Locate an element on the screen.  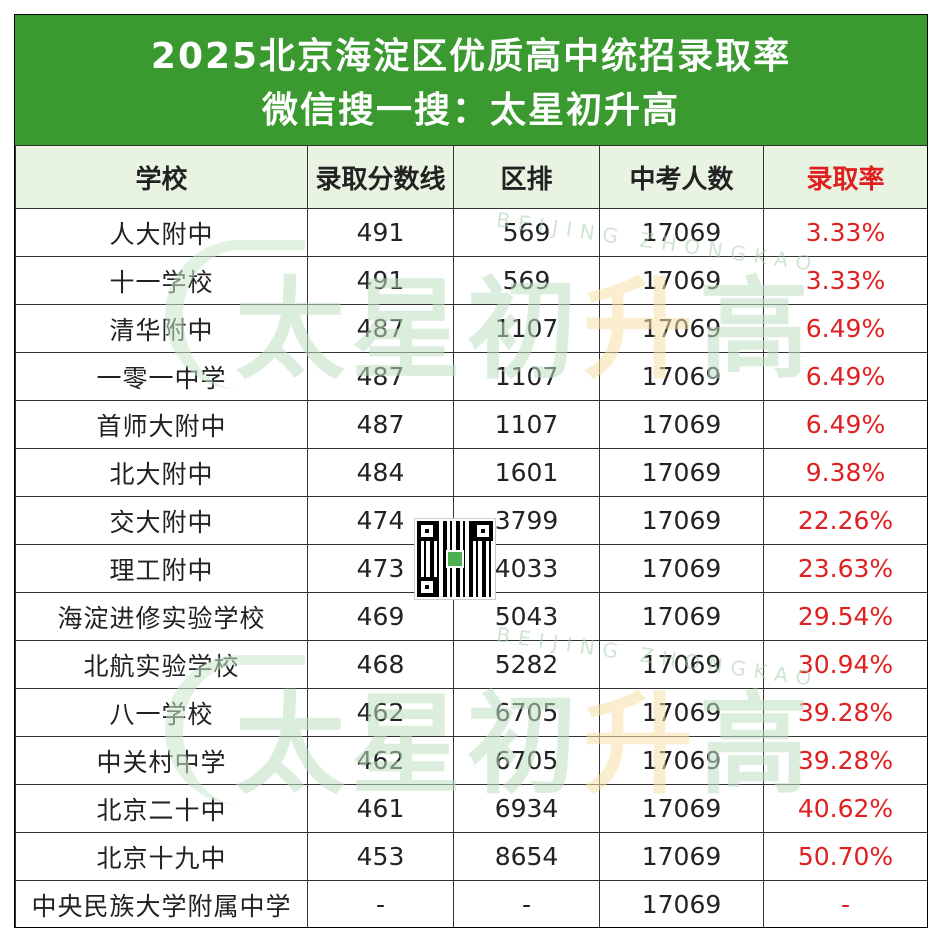
cell-score: 461 is located at coordinates (380, 808).